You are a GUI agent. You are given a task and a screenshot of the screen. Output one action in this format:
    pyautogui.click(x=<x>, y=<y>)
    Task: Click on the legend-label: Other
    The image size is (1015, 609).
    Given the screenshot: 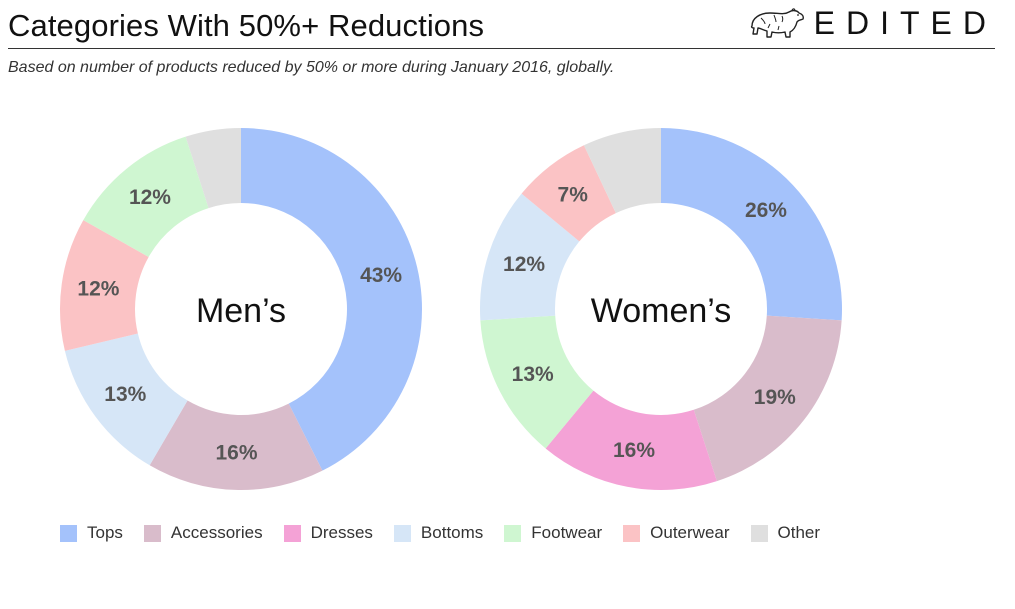 What is the action you would take?
    pyautogui.click(x=799, y=532)
    